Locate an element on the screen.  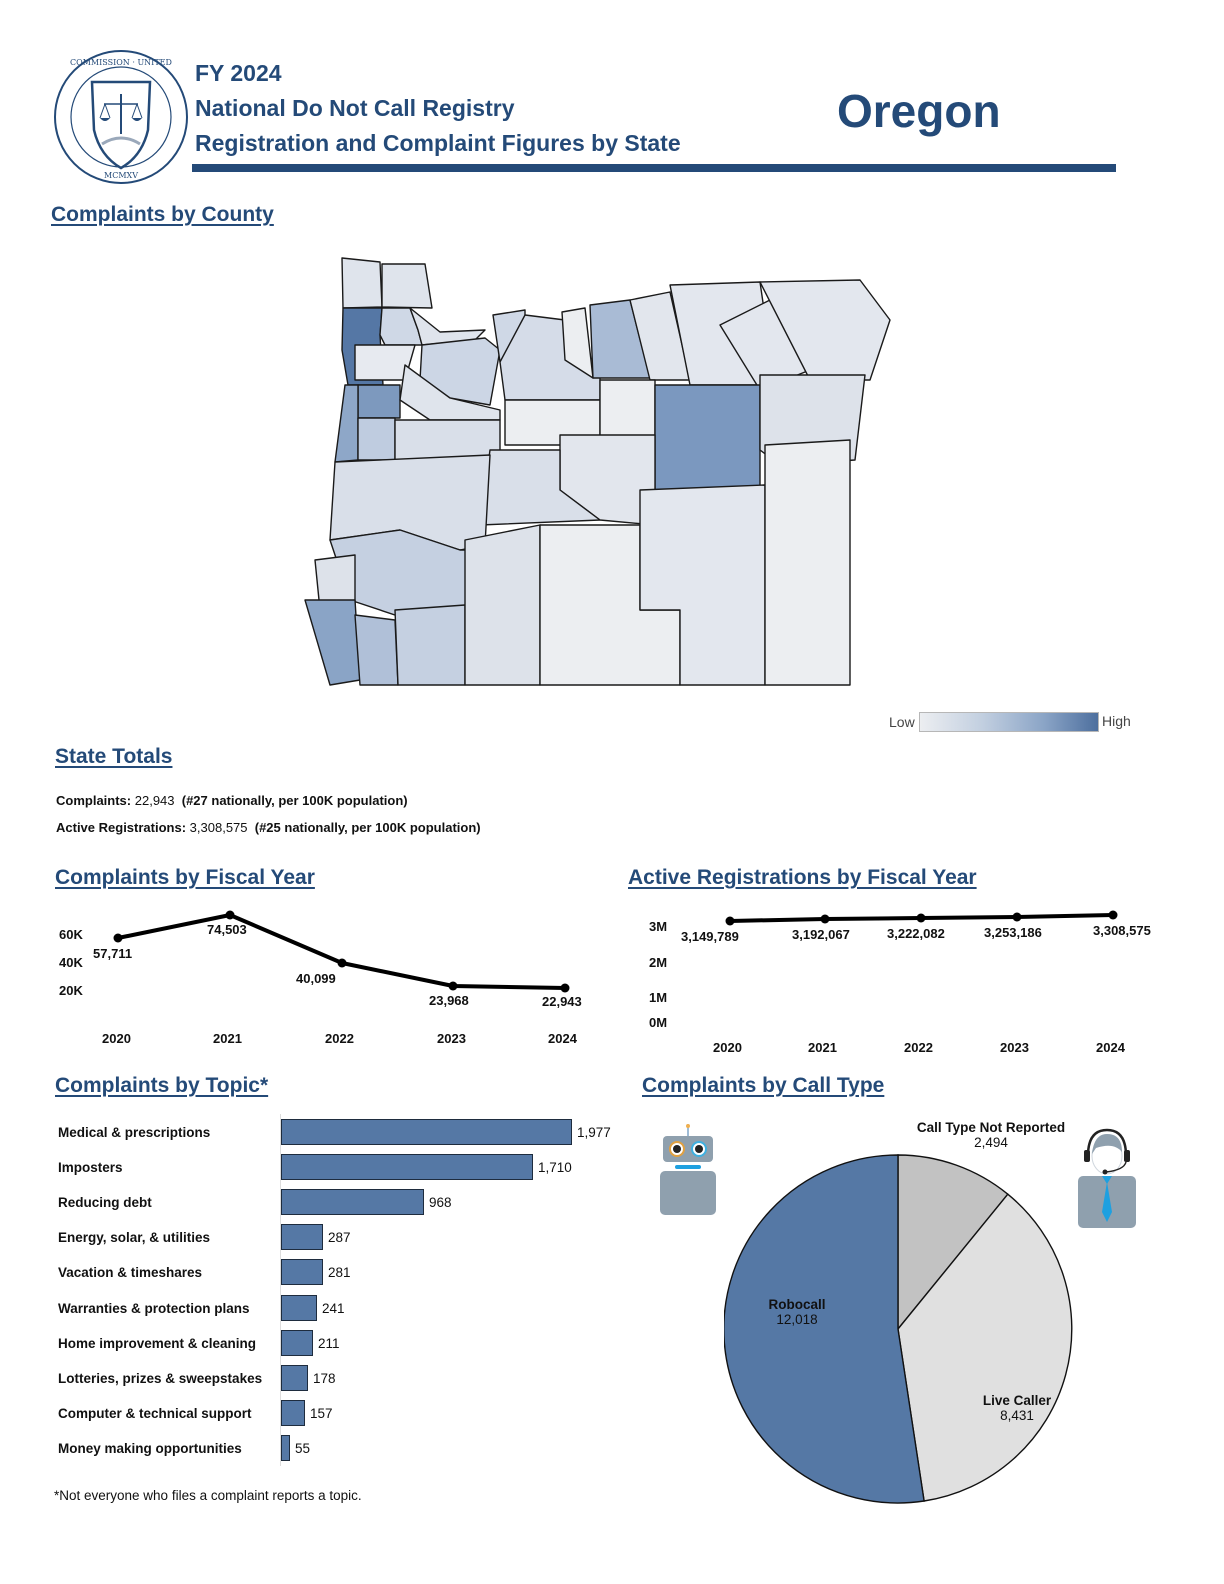
topic-label: Energy, solar, & utilities is located at coordinates (134, 1237).